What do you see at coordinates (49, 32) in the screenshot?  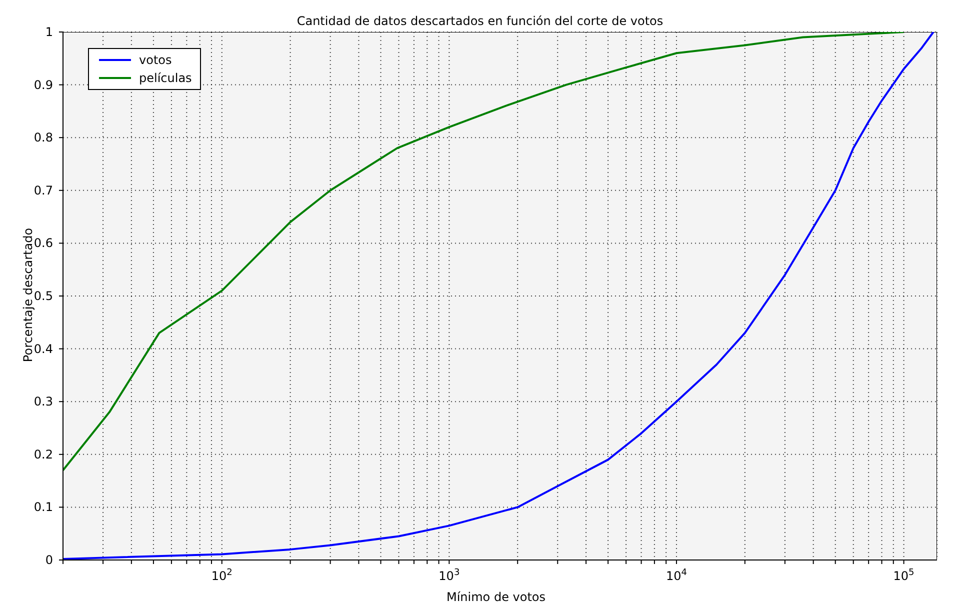 I see `y-tick-label: 1` at bounding box center [49, 32].